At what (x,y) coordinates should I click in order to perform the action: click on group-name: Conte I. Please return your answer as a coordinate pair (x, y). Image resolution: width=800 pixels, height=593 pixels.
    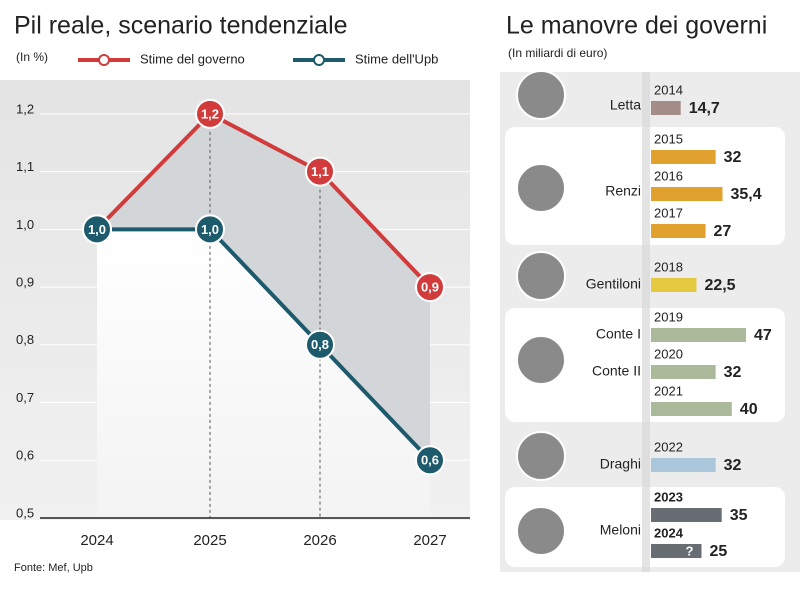
    Looking at the image, I should click on (618, 334).